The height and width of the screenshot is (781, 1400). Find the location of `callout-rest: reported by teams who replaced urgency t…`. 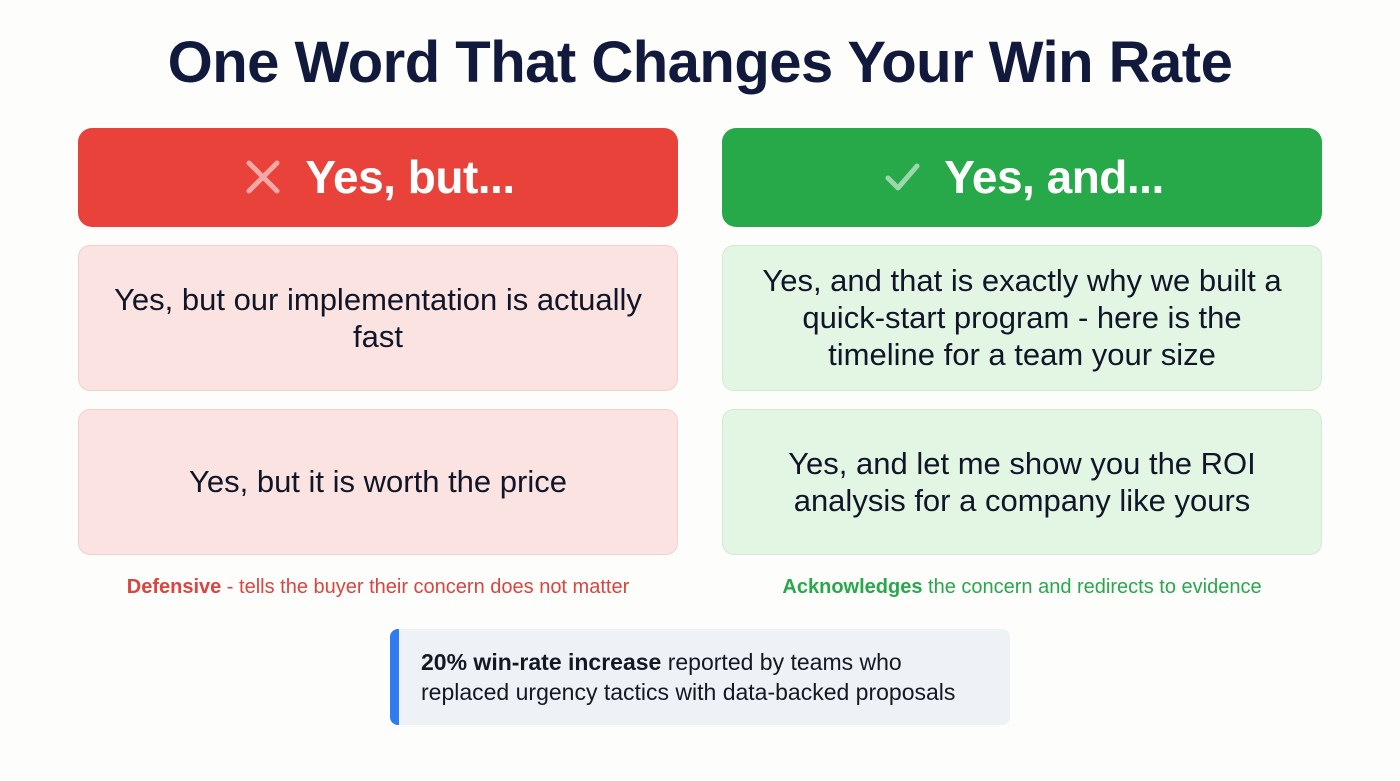

callout-rest: reported by teams who replaced urgency t… is located at coordinates (688, 677).